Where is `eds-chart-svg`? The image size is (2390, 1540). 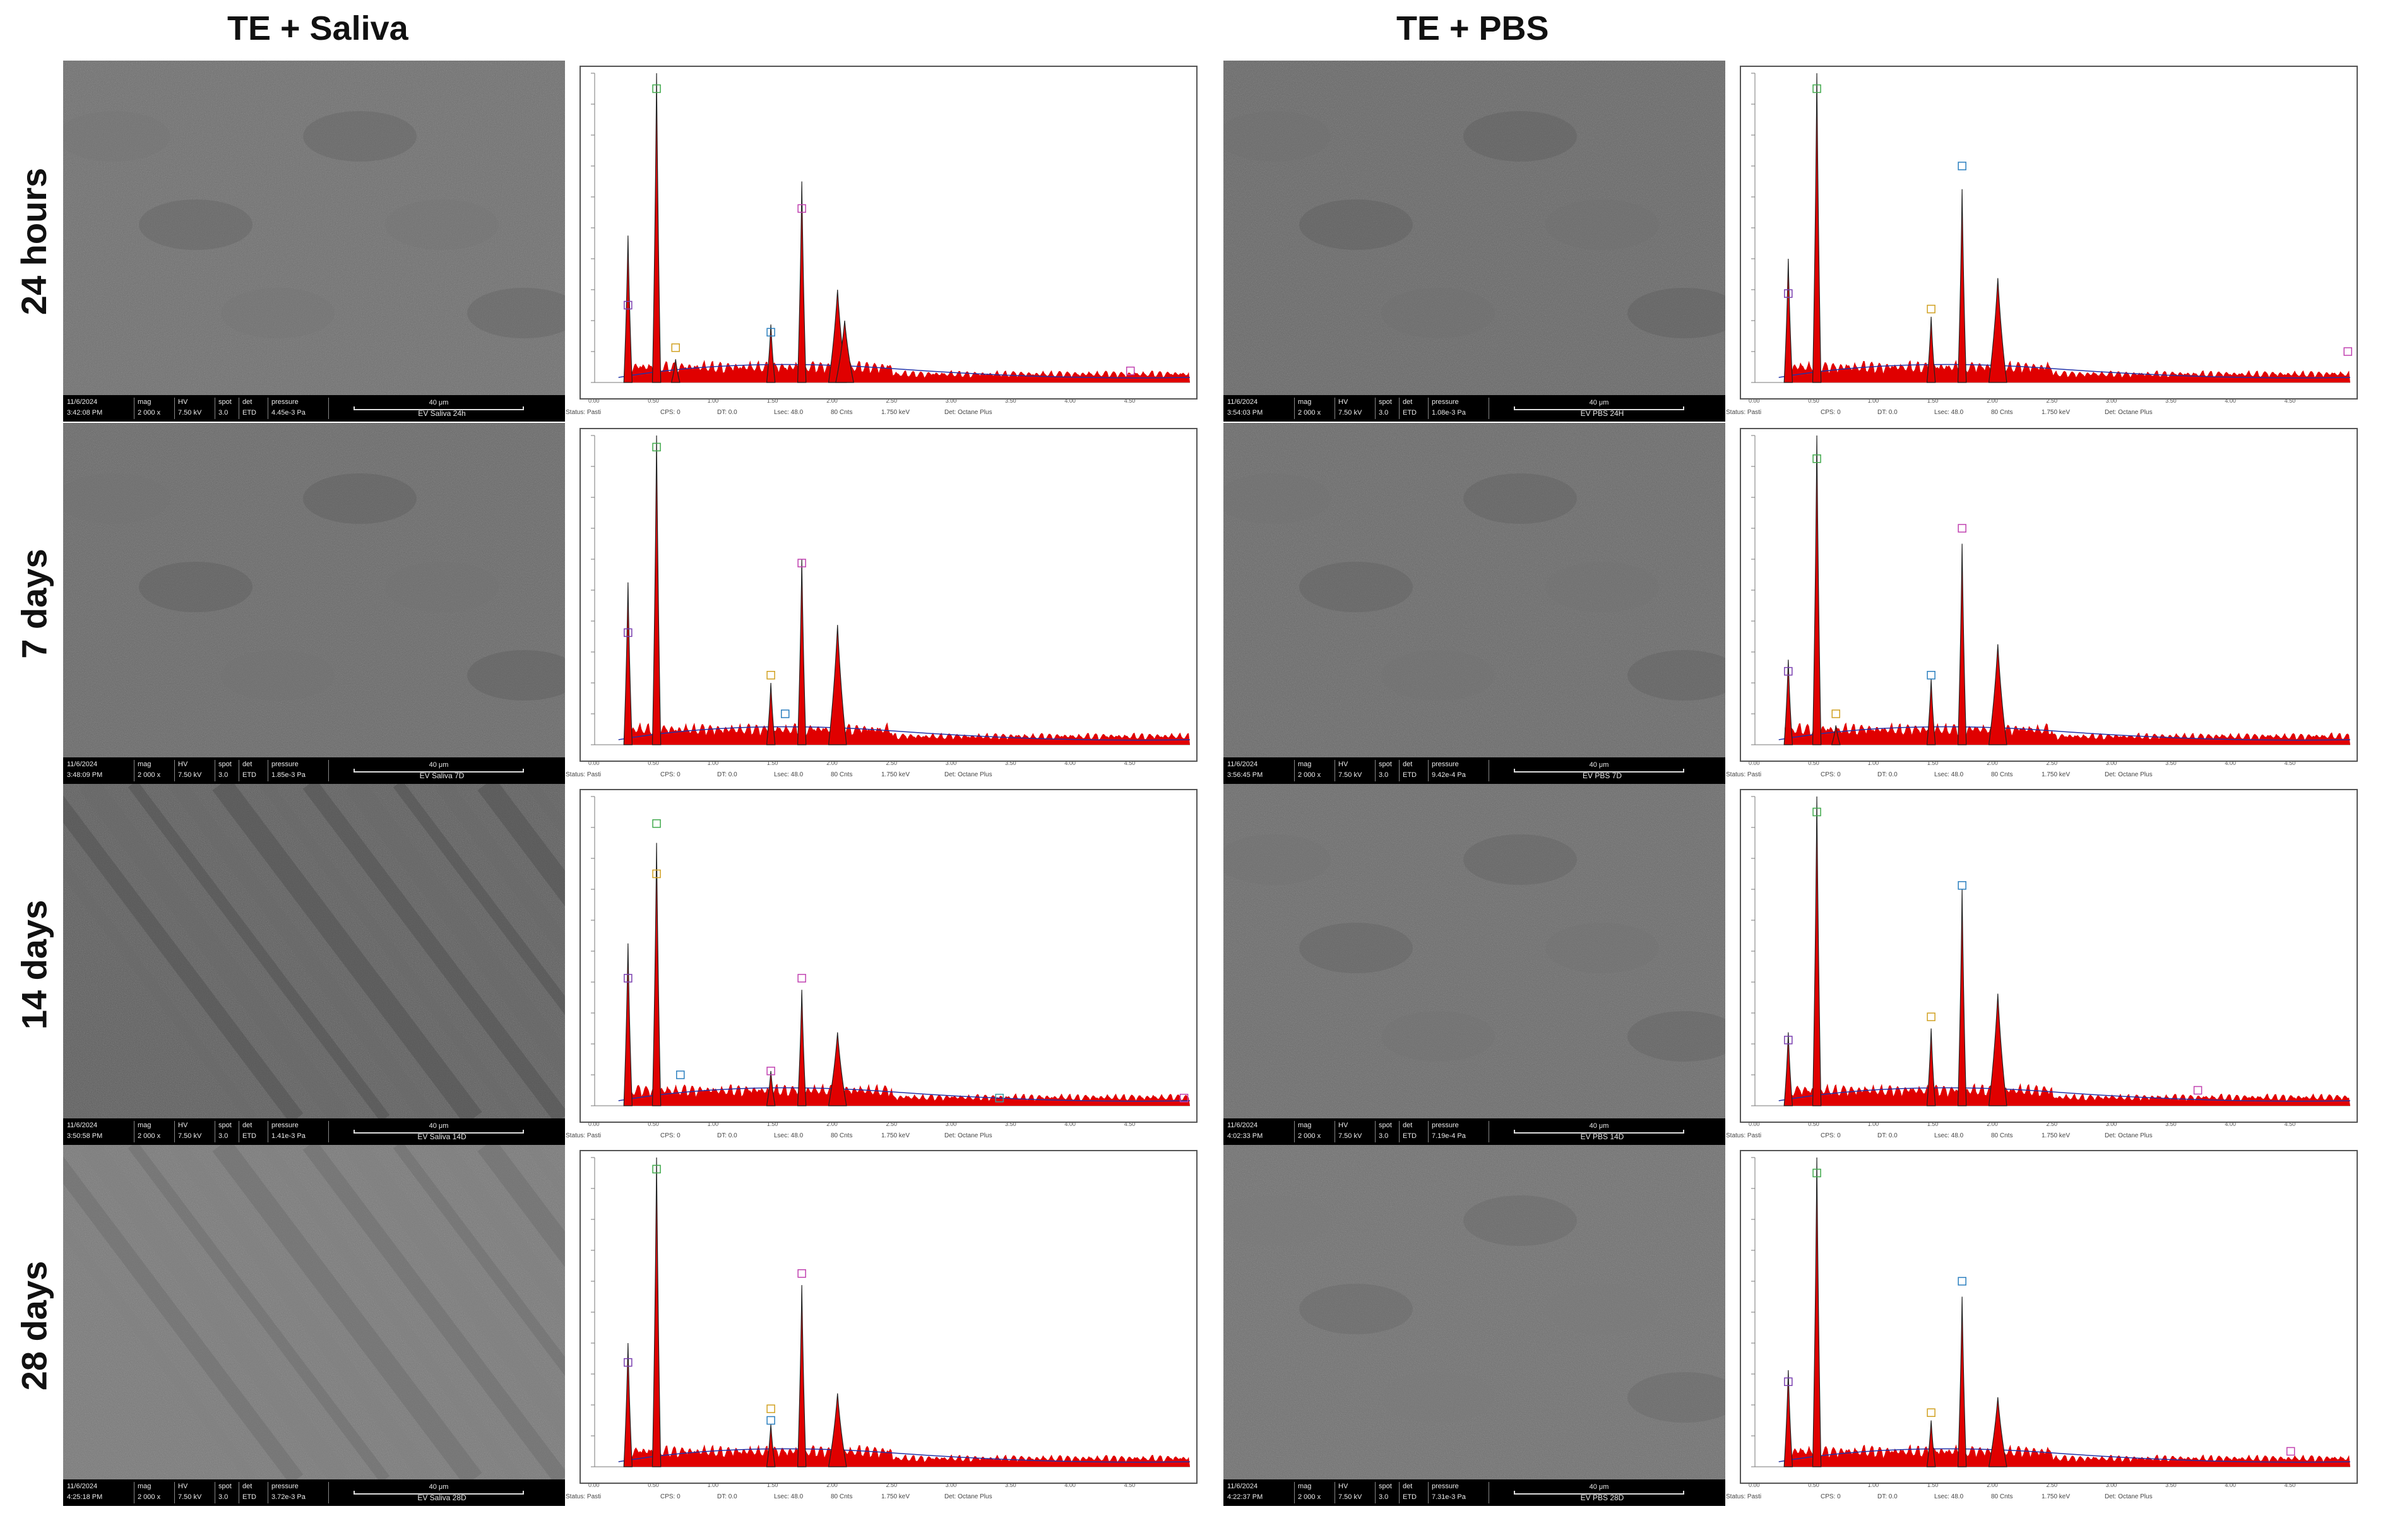
eds-chart-svg is located at coordinates (891, 951).